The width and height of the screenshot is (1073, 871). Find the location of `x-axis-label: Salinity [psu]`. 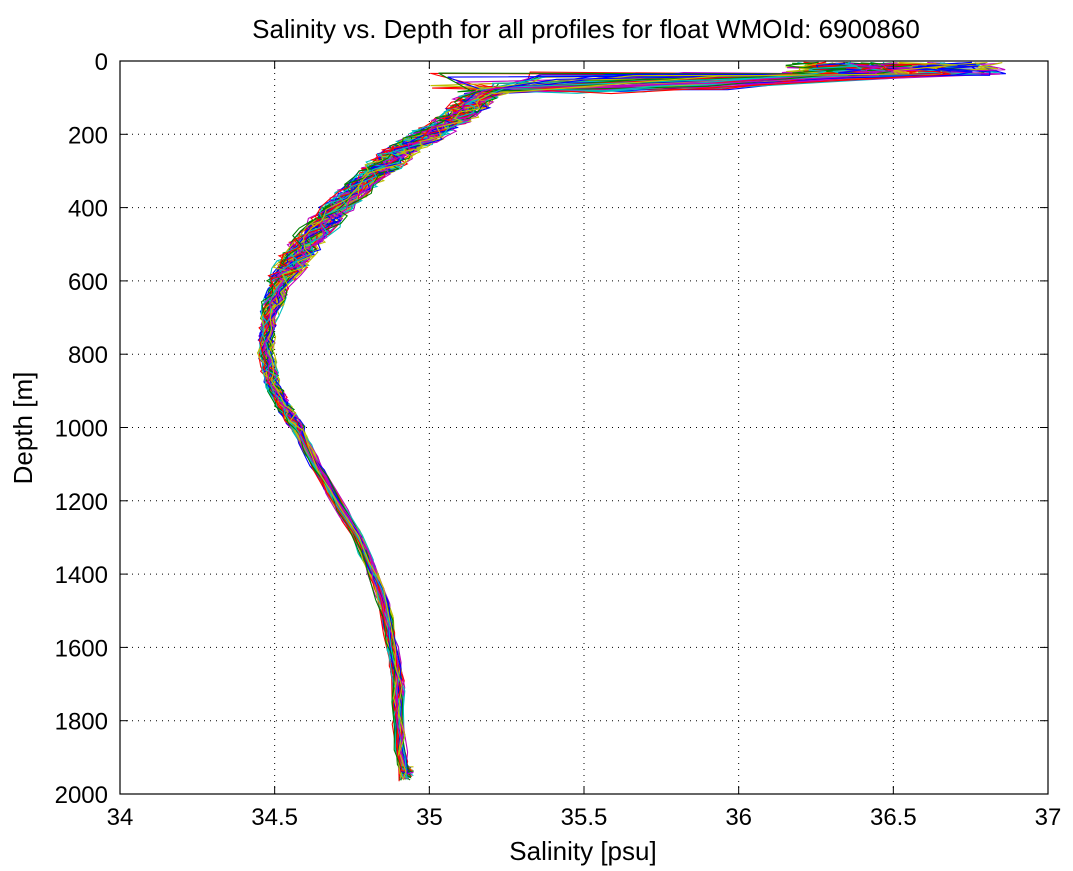

x-axis-label: Salinity [psu] is located at coordinates (582, 851).